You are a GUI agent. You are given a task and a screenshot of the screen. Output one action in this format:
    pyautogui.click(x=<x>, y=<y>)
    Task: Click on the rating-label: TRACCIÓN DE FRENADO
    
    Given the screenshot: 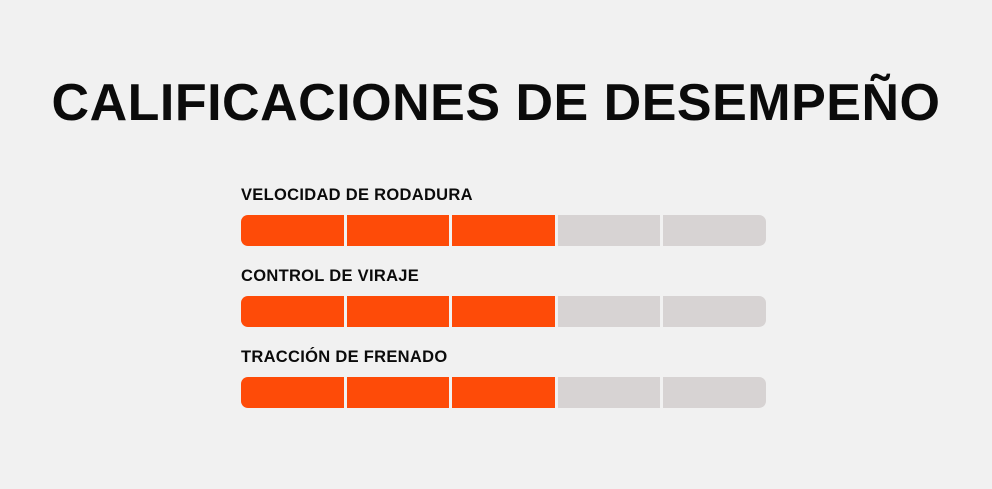 What is the action you would take?
    pyautogui.click(x=344, y=357)
    